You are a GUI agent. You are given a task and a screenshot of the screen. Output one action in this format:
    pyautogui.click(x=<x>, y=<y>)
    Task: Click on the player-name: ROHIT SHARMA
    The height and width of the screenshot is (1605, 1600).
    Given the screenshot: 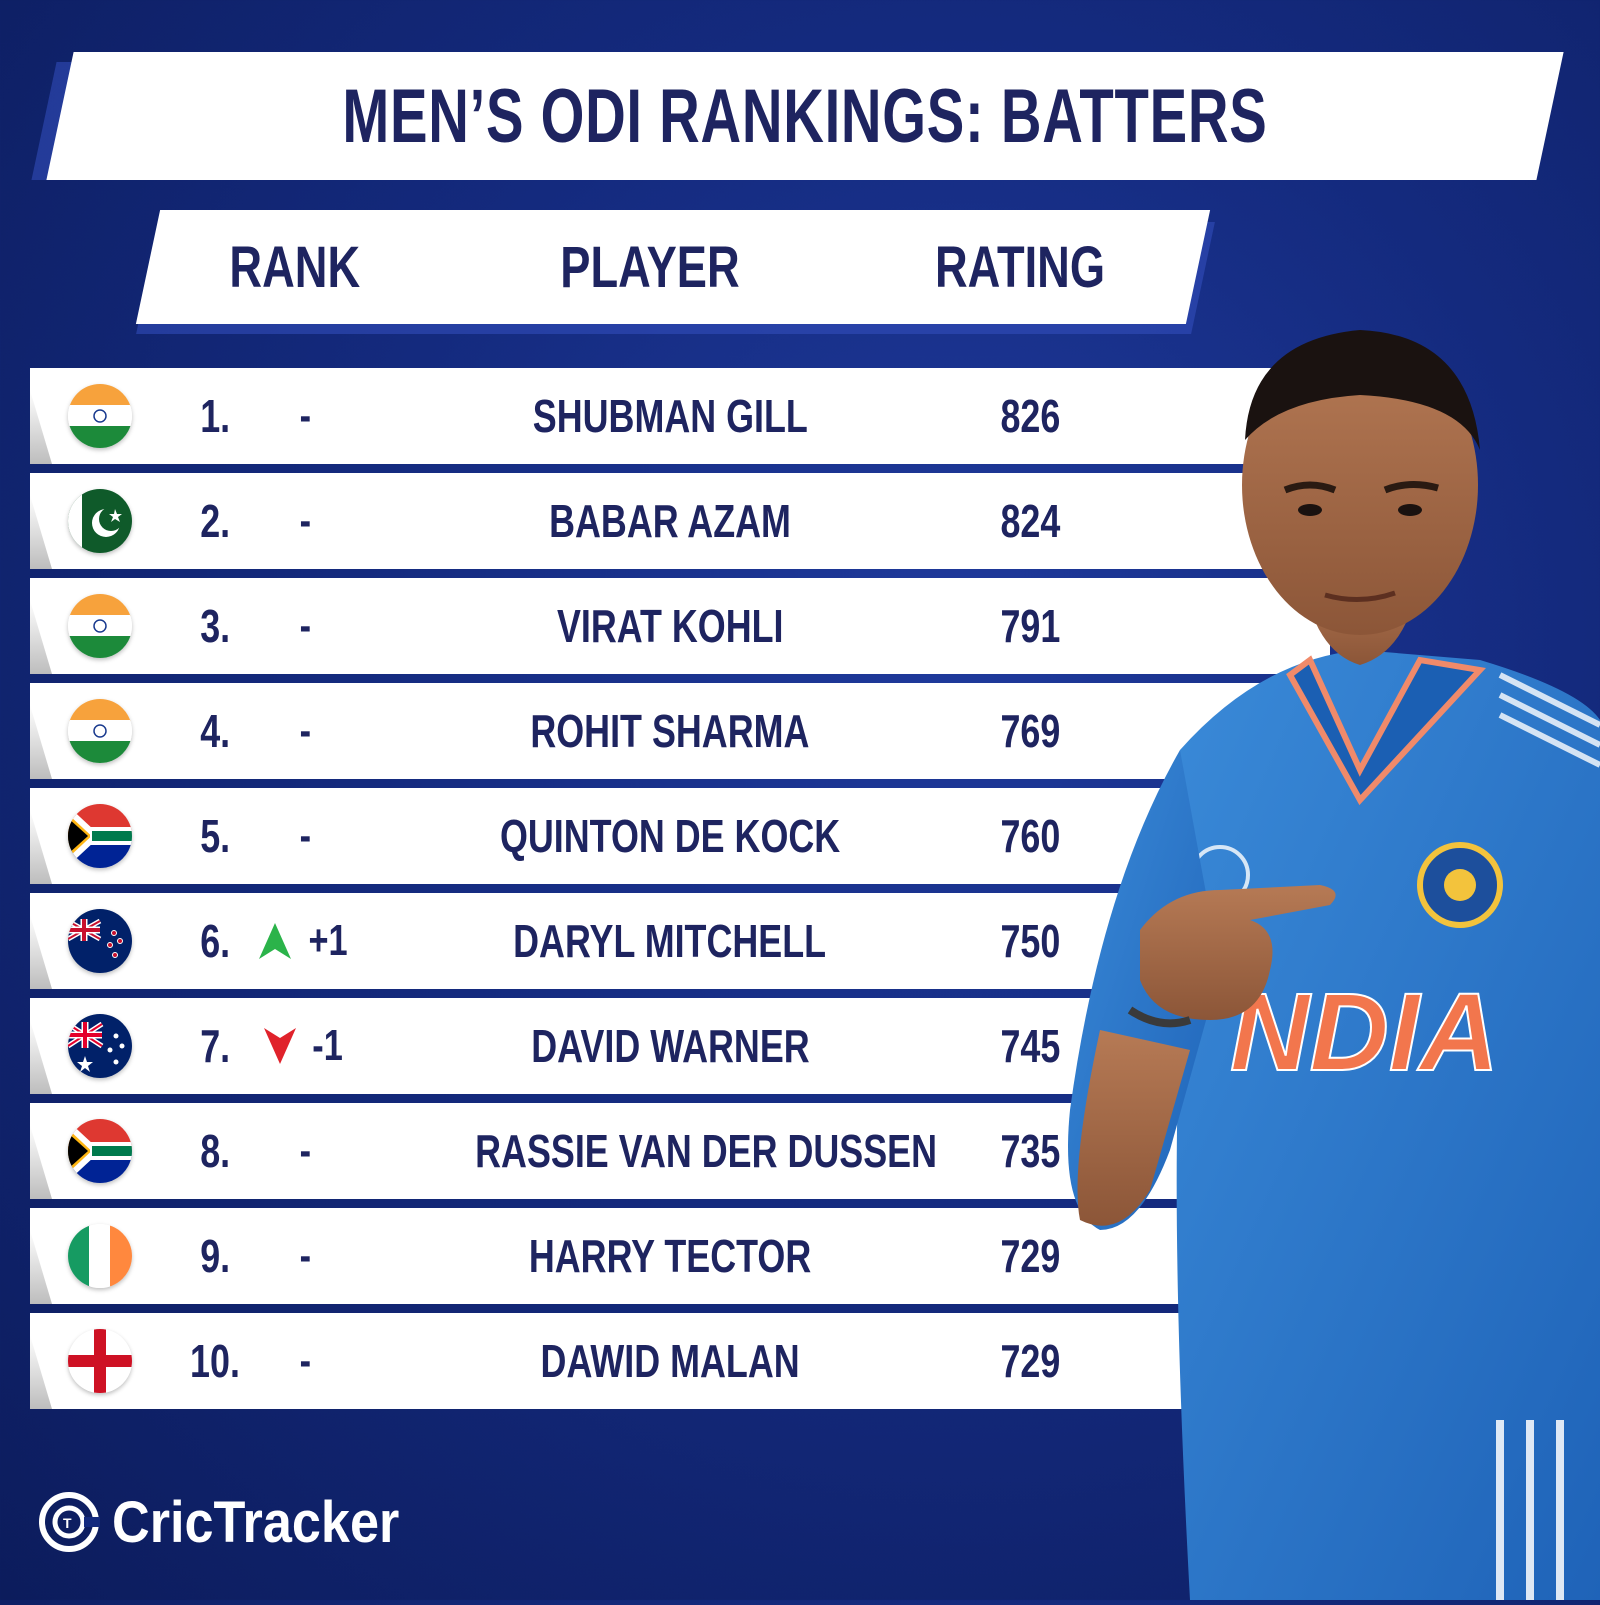 What is the action you would take?
    pyautogui.click(x=670, y=731)
    